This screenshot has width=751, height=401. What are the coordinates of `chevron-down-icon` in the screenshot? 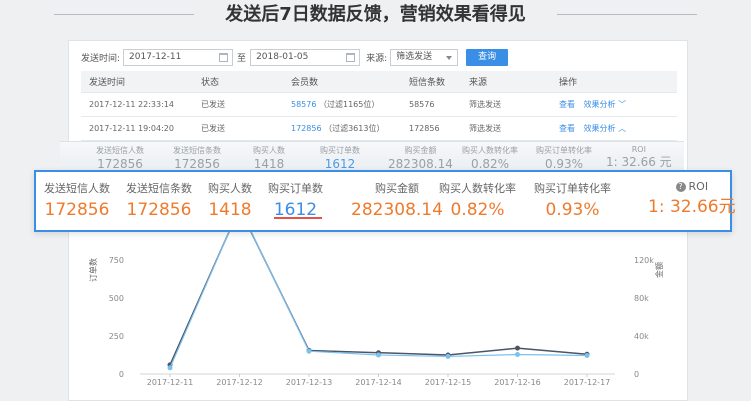 It's located at (449, 57).